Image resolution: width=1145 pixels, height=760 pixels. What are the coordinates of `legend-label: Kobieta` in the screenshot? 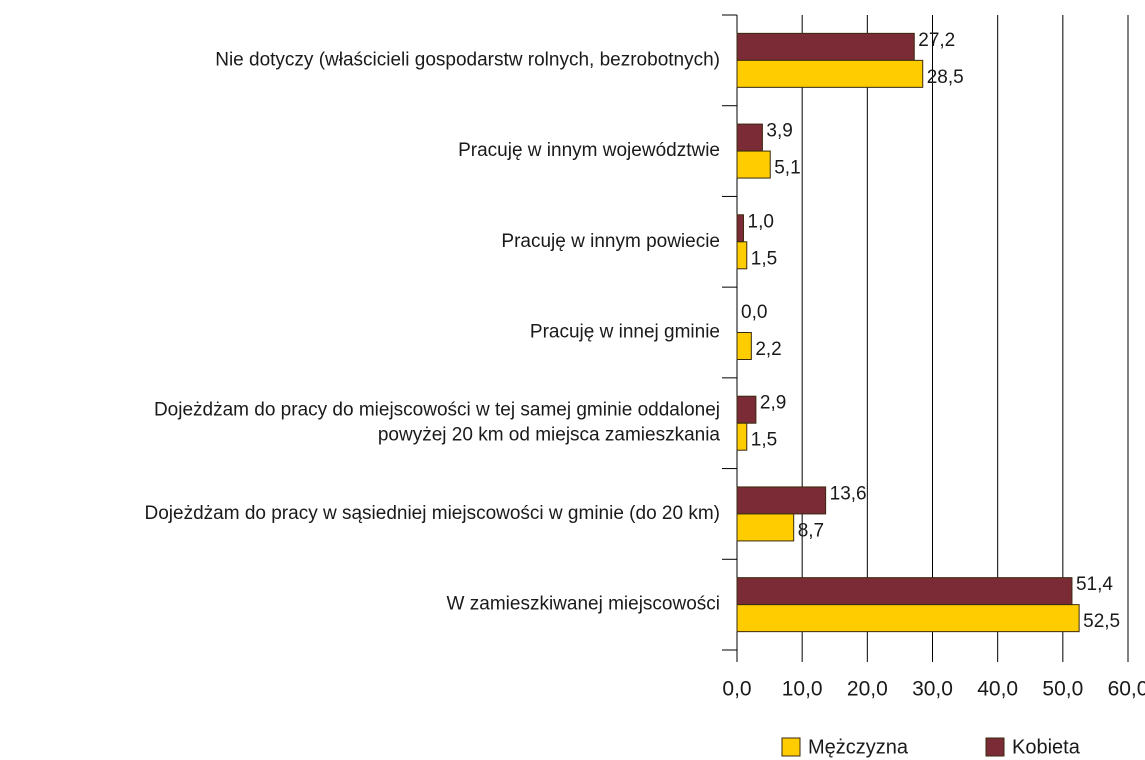 It's located at (1046, 747).